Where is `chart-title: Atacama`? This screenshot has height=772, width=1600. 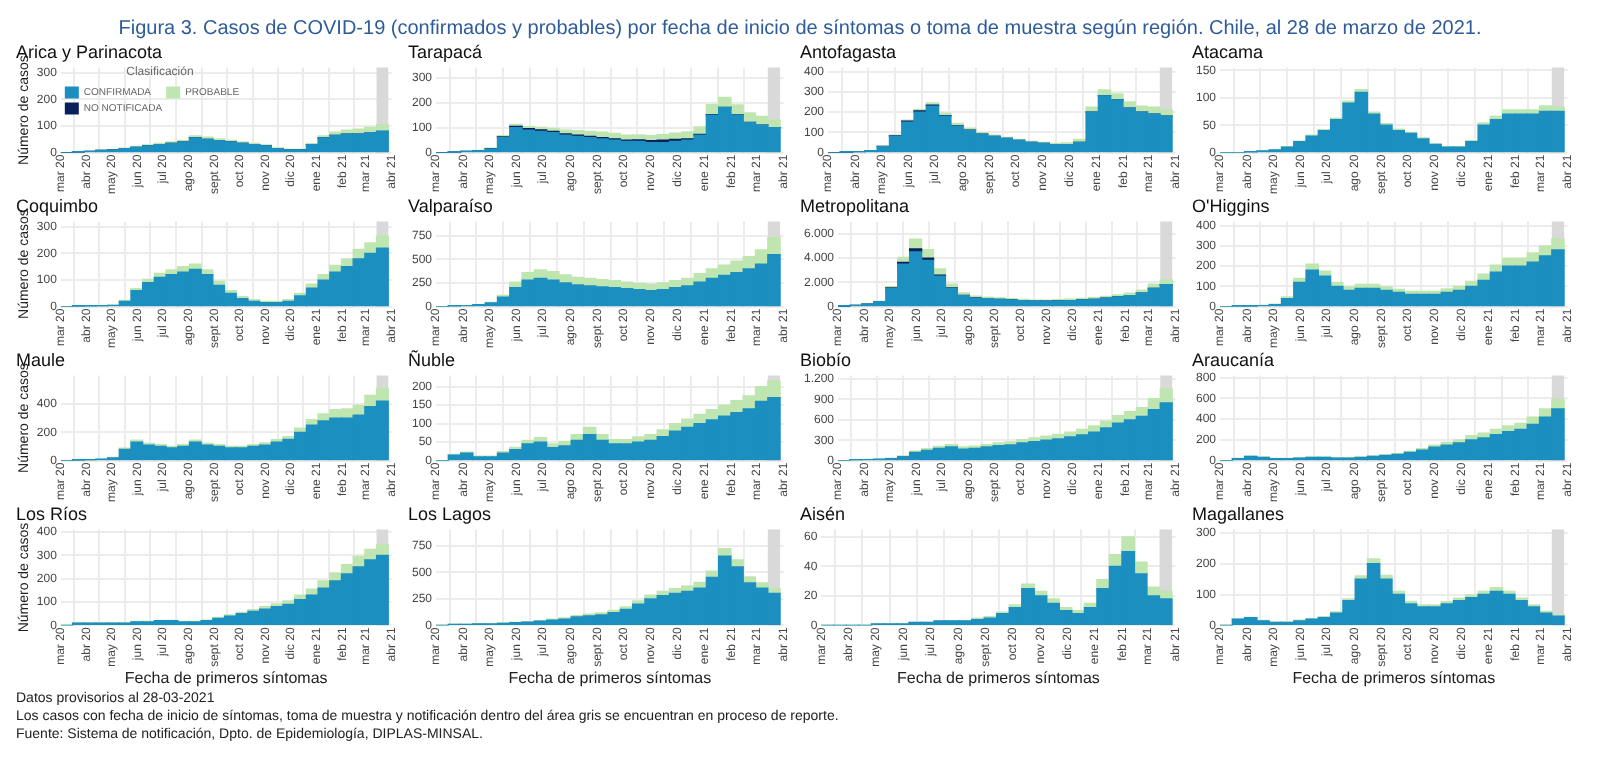 chart-title: Atacama is located at coordinates (1228, 51).